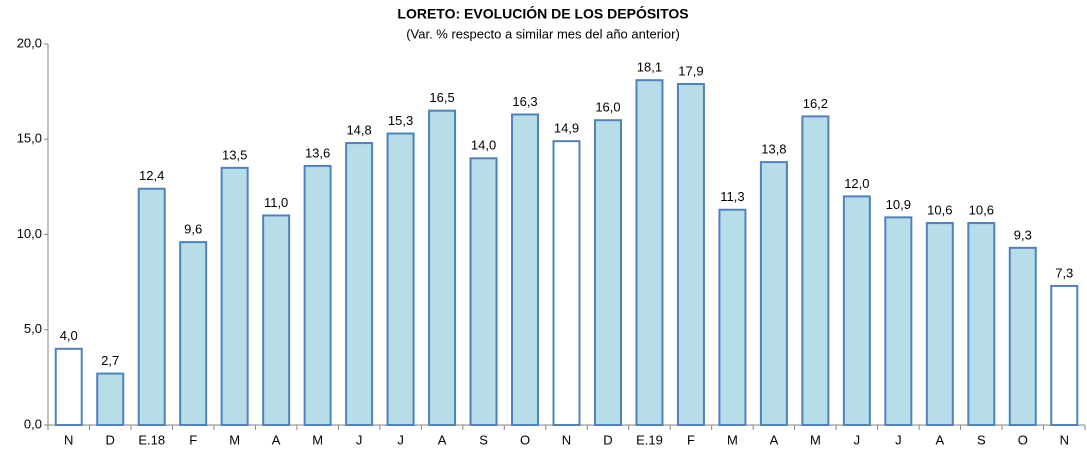  Describe the element at coordinates (234, 154) in the screenshot. I see `data-label: 13,5` at that location.